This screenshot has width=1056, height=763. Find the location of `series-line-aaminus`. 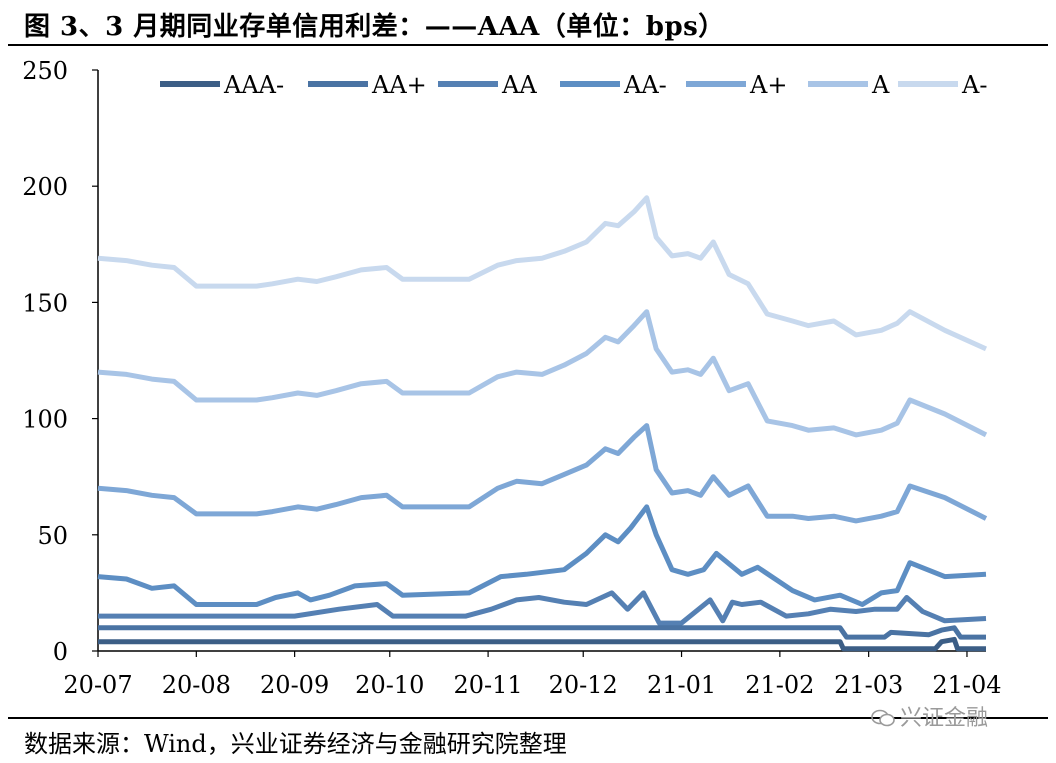

series-line-aaminus is located at coordinates (542, 555).